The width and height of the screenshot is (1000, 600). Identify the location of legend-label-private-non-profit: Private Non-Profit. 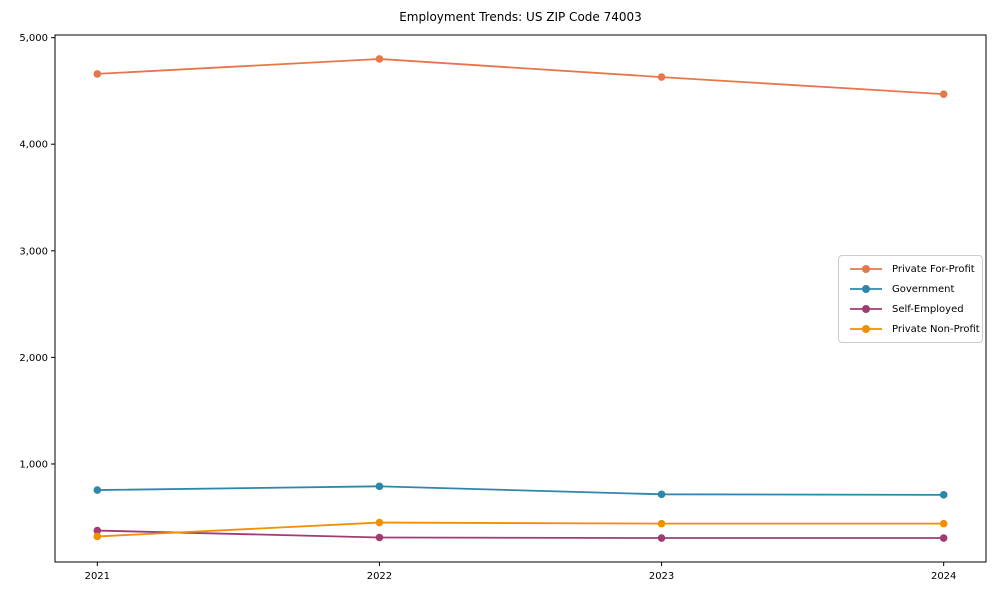
(936, 329).